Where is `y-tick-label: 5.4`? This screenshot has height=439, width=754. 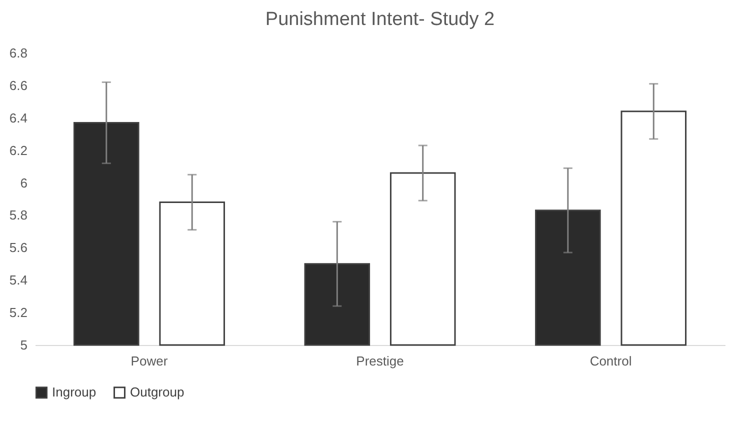 y-tick-label: 5.4 is located at coordinates (18, 280).